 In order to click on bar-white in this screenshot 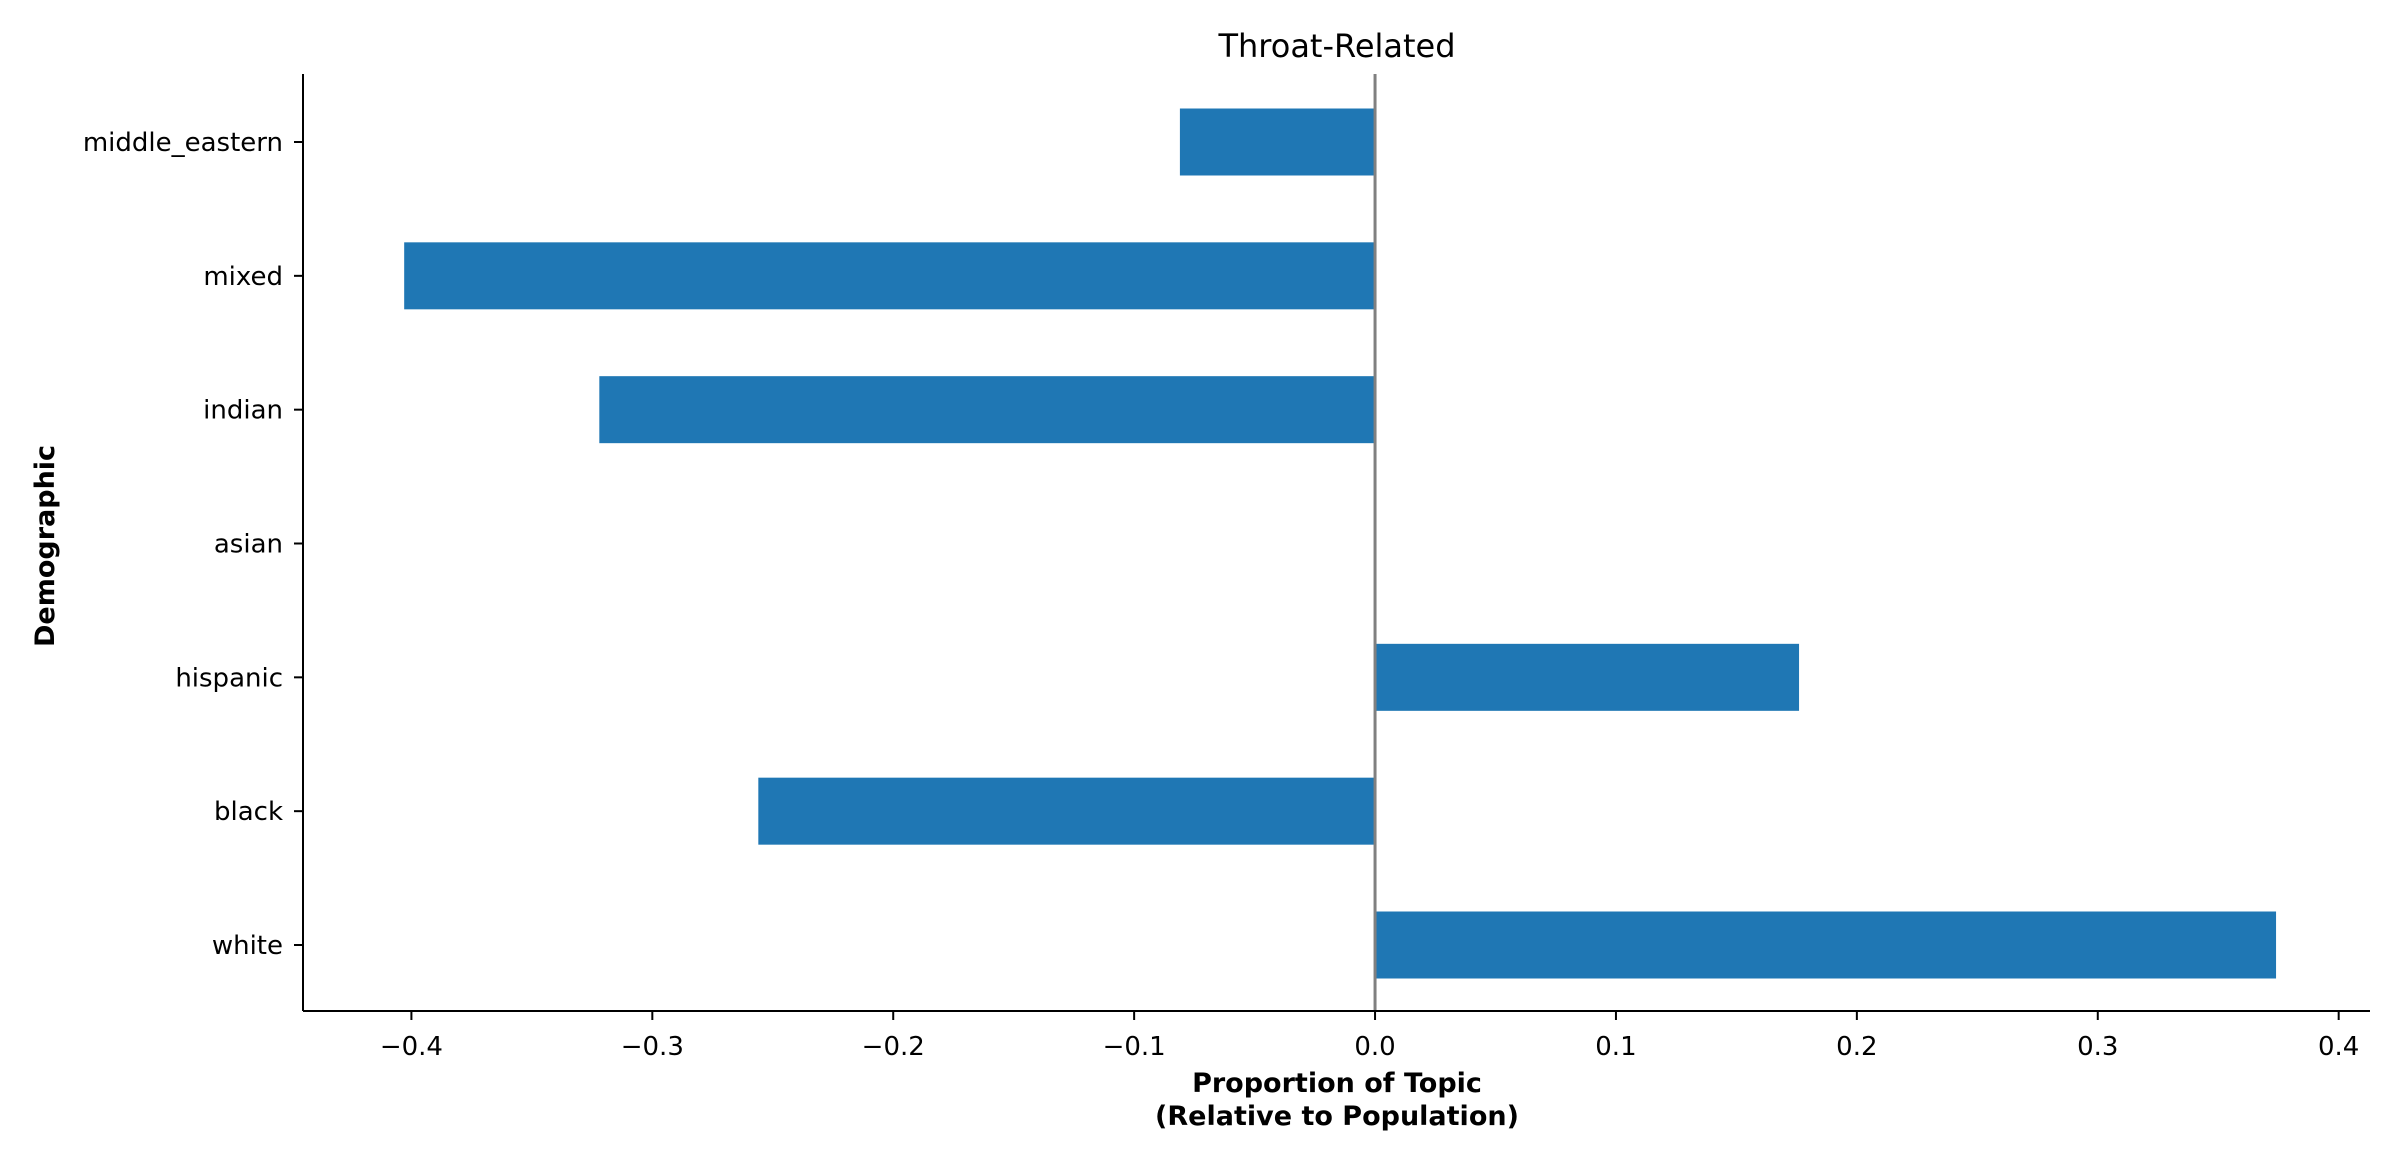, I will do `click(1826, 945)`.